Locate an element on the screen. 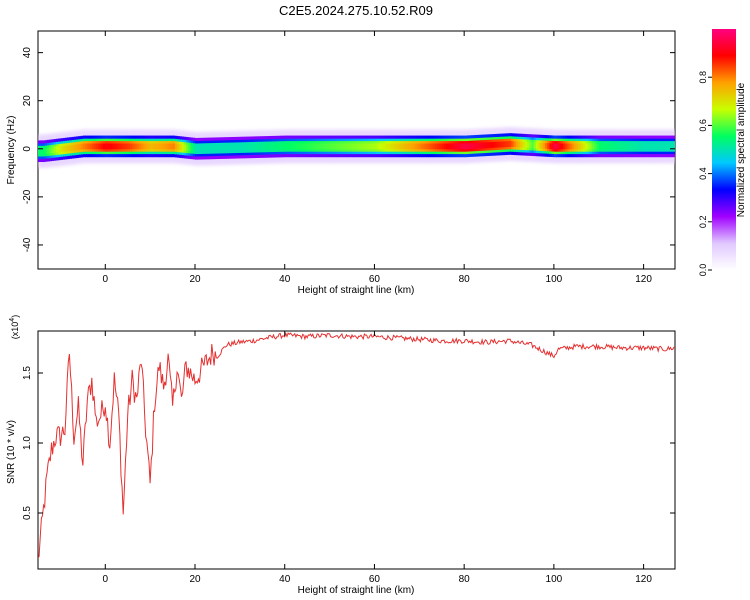  x-tick-label: 80 is located at coordinates (465, 579).